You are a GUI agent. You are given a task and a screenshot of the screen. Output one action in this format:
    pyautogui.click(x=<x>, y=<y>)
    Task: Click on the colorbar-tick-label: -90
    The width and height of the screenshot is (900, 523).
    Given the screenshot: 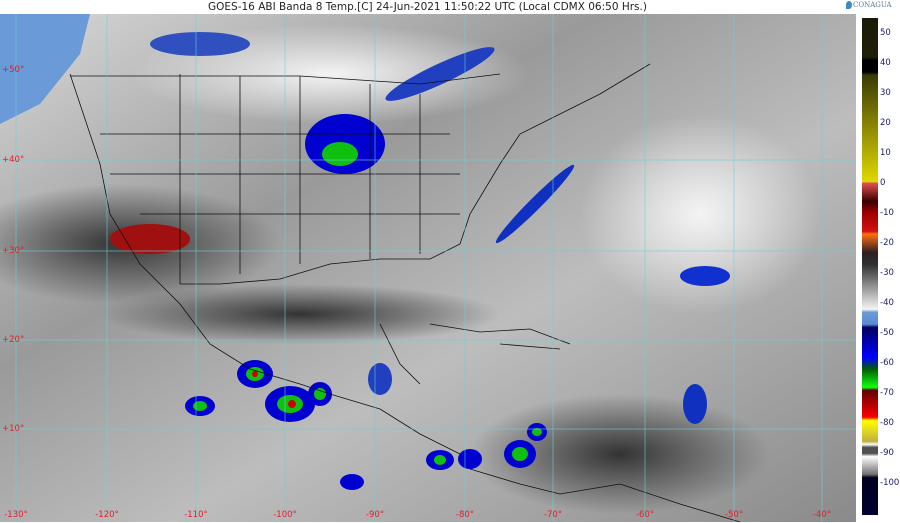 What is the action you would take?
    pyautogui.click(x=887, y=453)
    